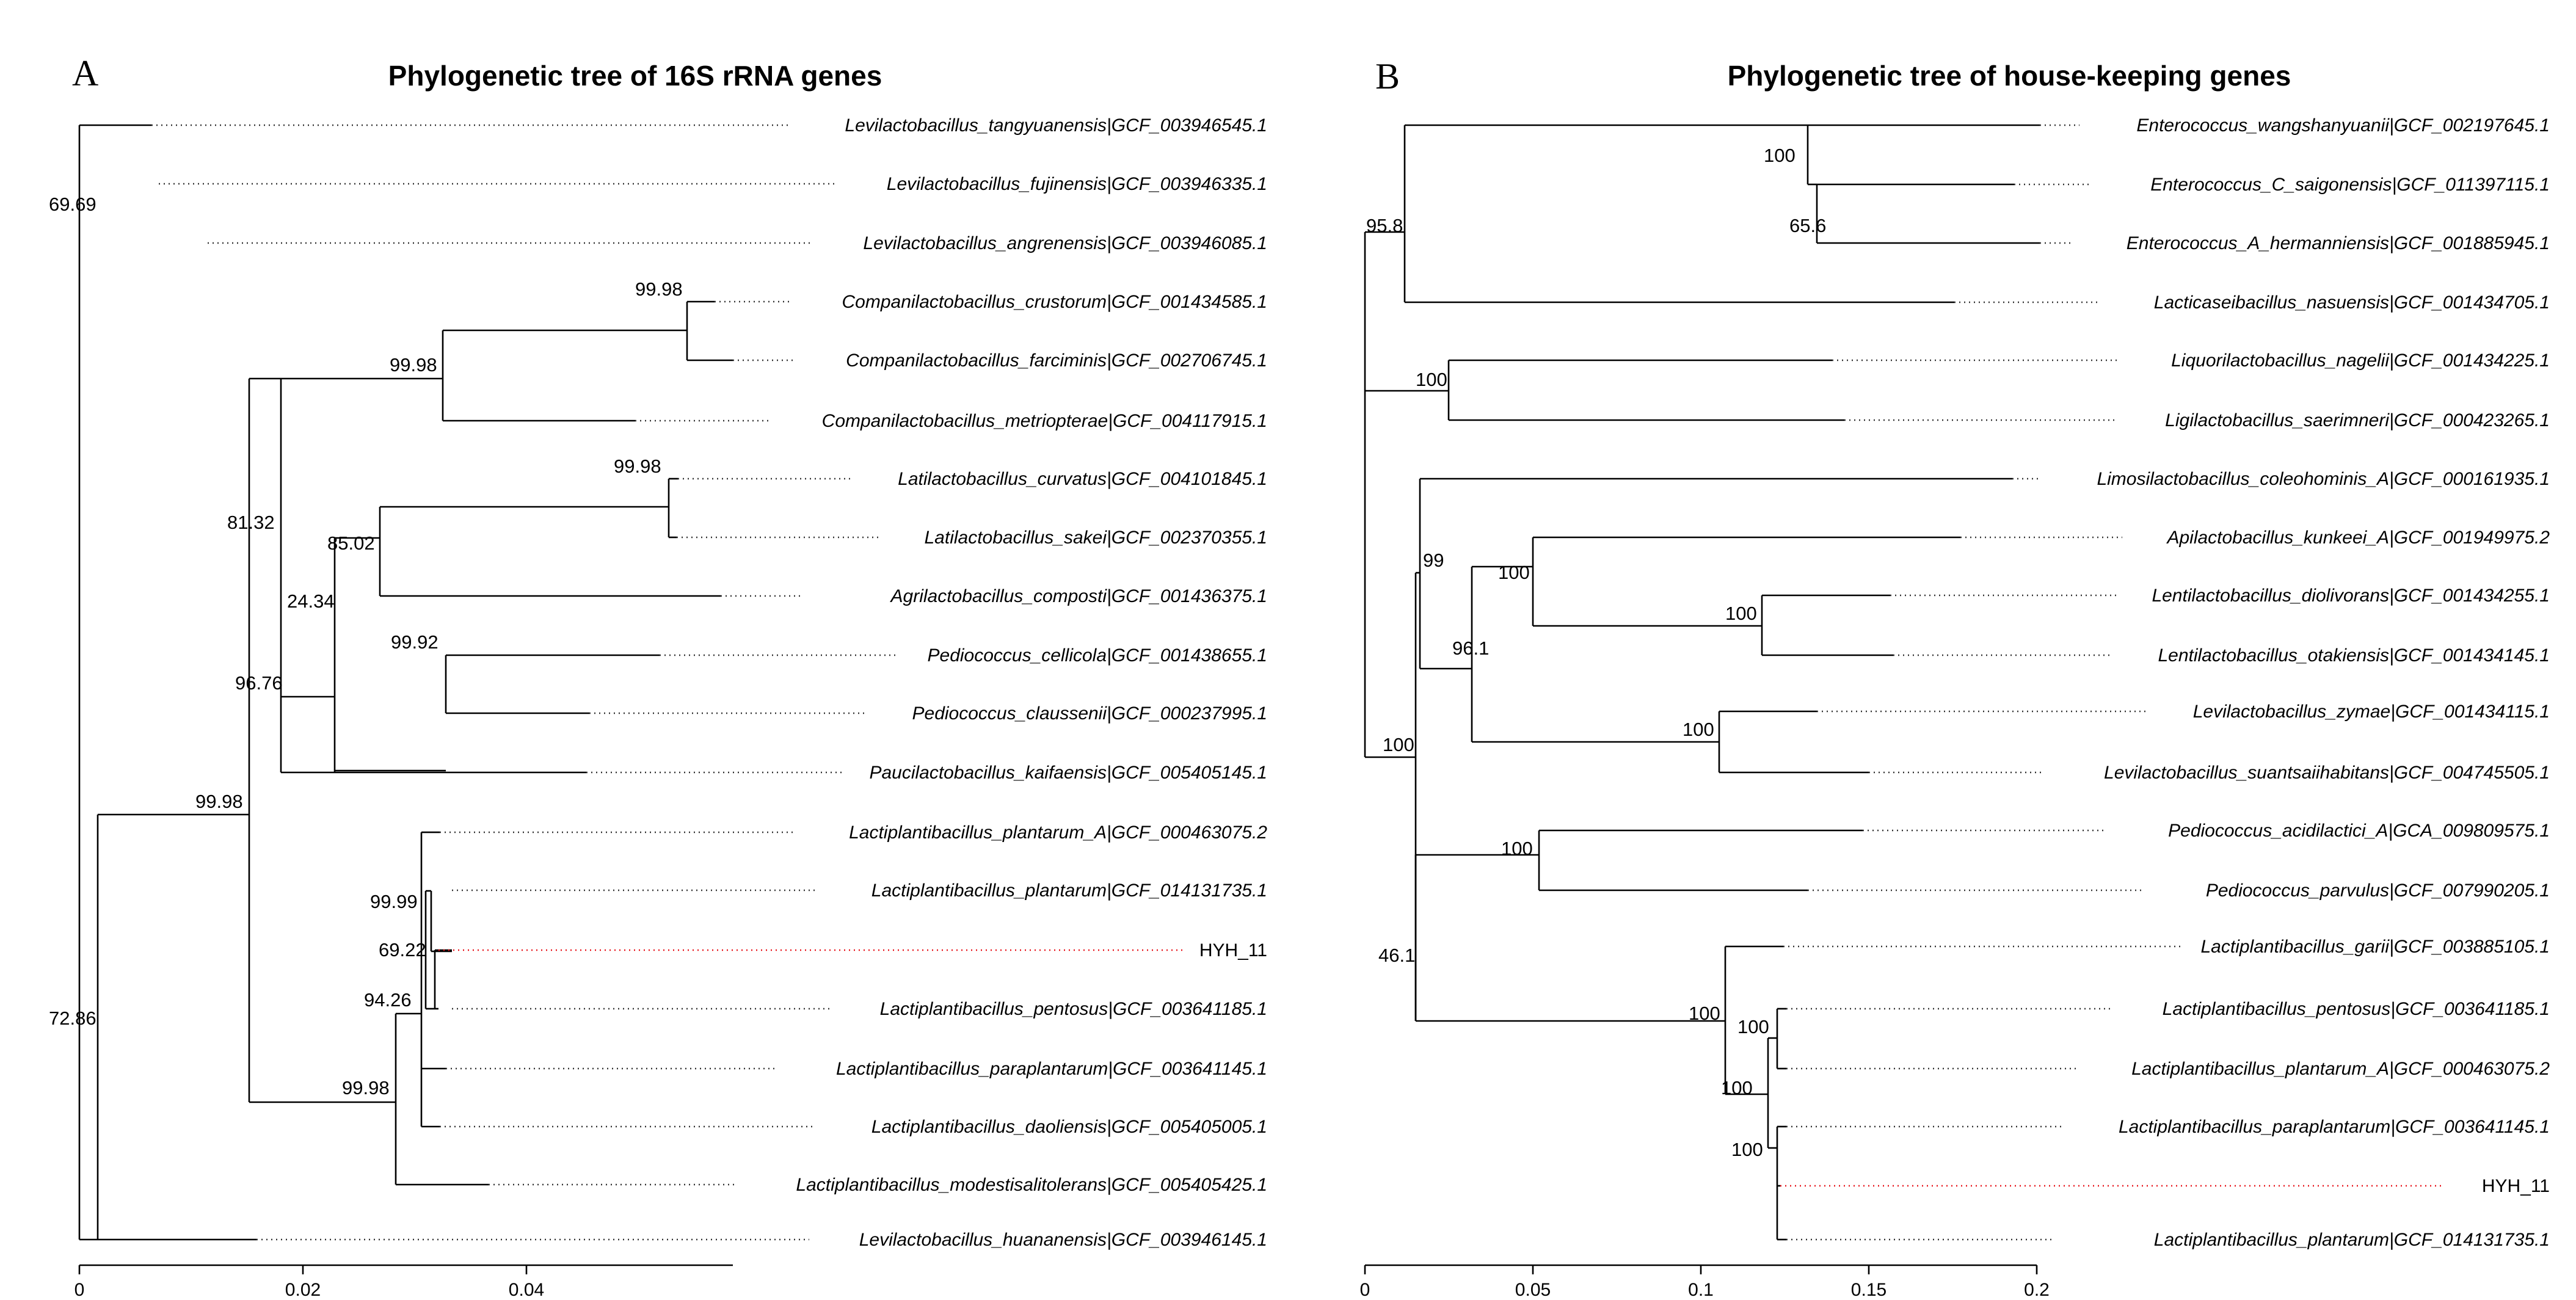  What do you see at coordinates (1869, 1290) in the screenshot?
I see `axis-tick-label: 0.15` at bounding box center [1869, 1290].